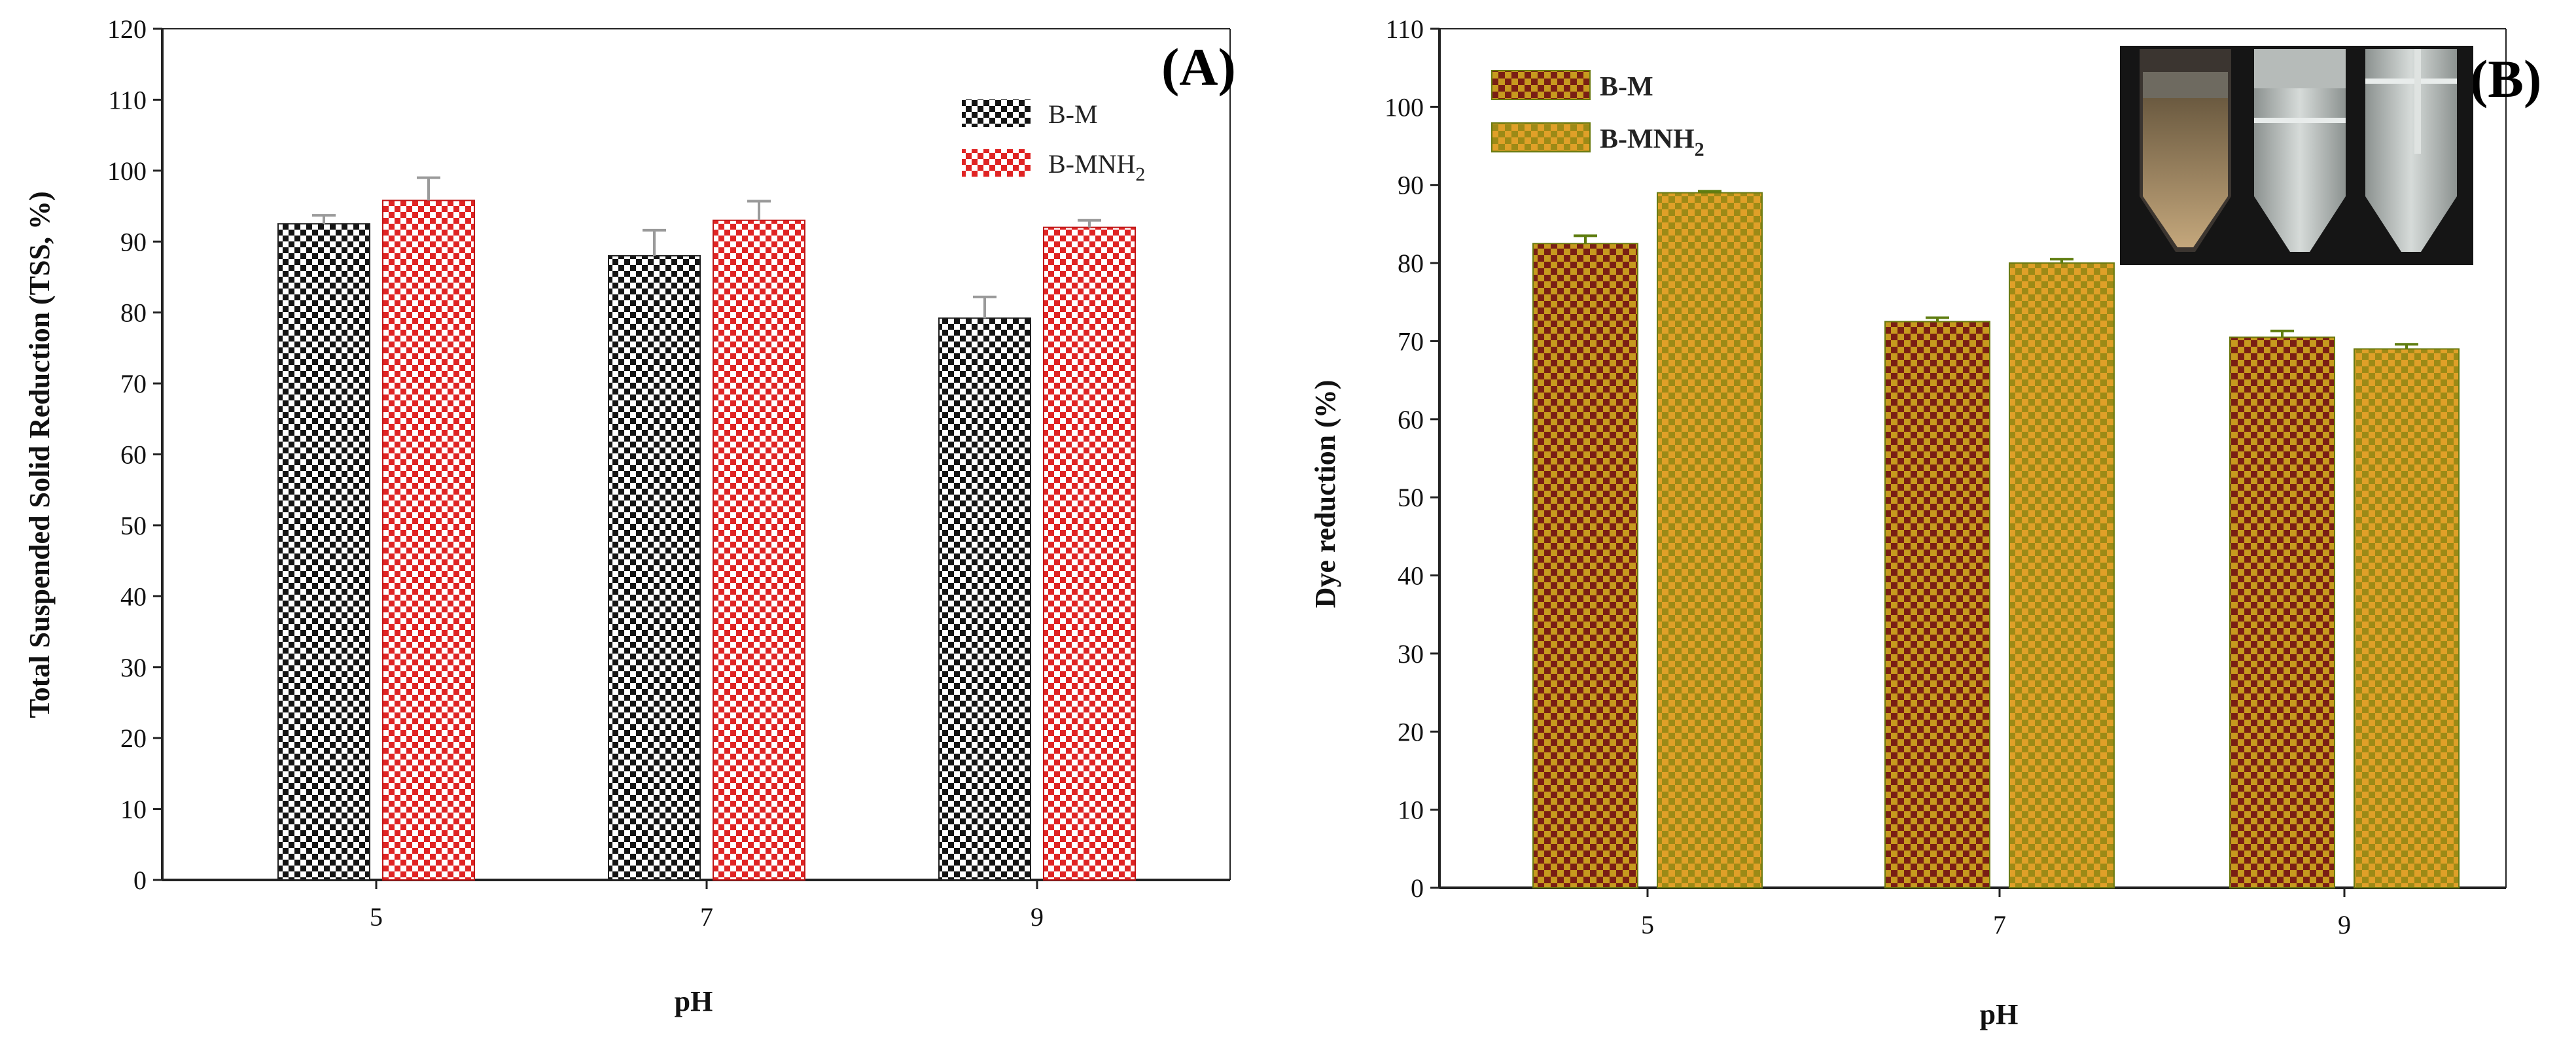 This screenshot has height=1052, width=2576. Describe the element at coordinates (40, 454) in the screenshot. I see `y-axis-title: Total Suspended Solid Reduction (TSS, %)` at that location.